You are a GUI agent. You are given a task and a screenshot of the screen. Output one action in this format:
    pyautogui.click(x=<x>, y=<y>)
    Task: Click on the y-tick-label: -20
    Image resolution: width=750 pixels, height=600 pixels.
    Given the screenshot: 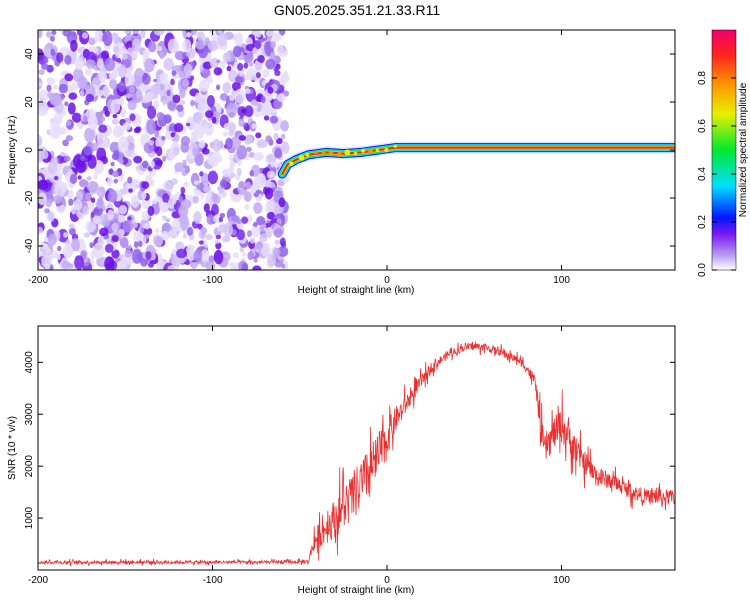 What is the action you would take?
    pyautogui.click(x=29, y=197)
    